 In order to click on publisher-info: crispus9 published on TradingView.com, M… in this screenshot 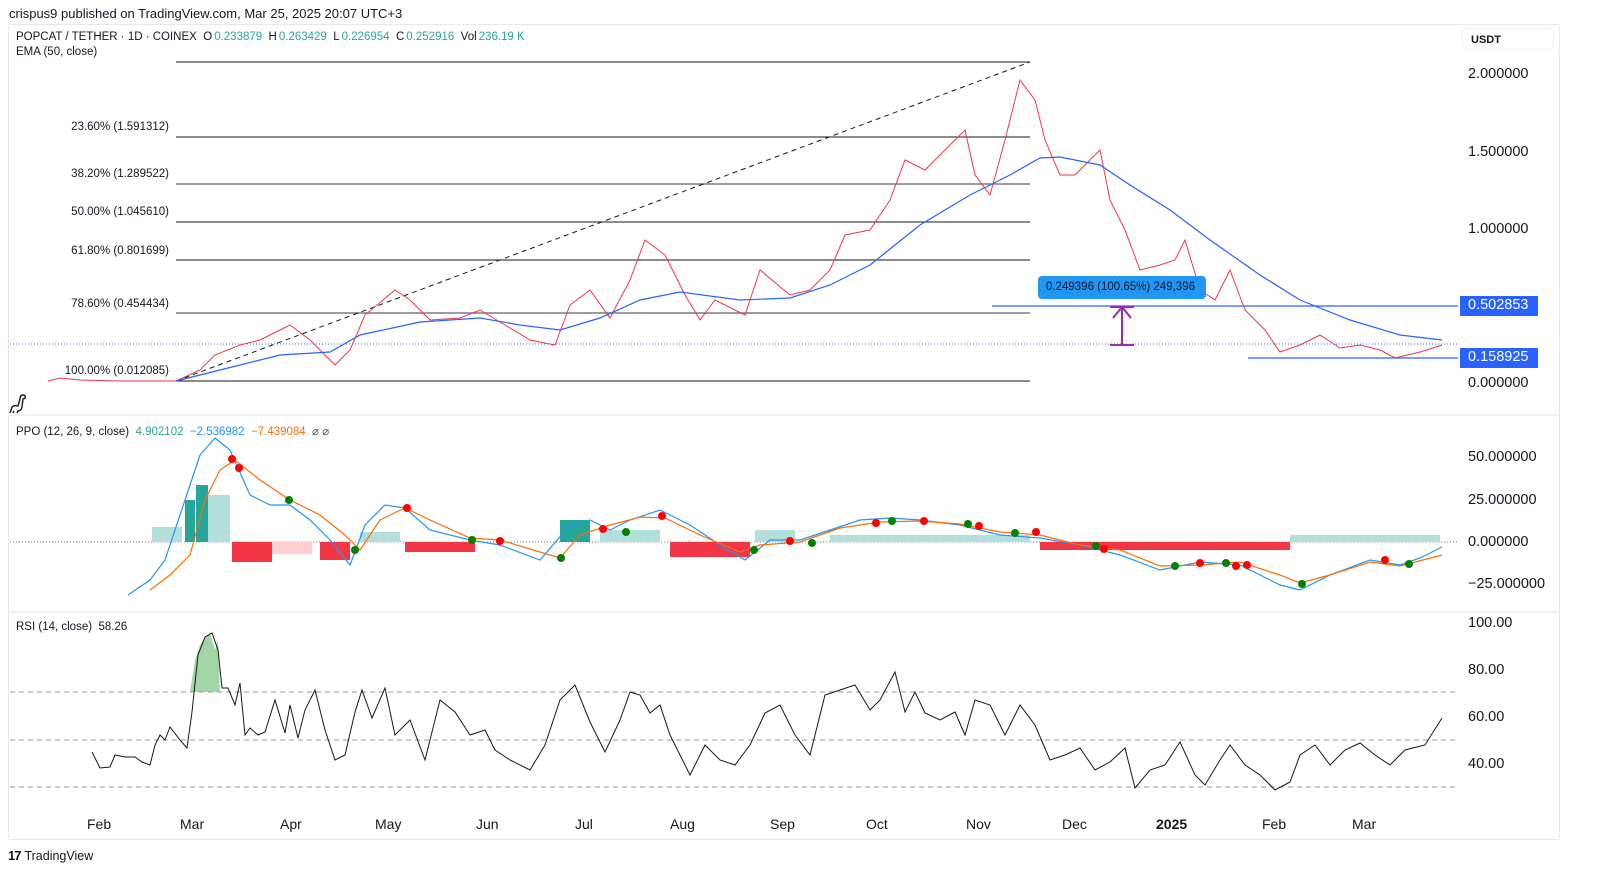, I will do `click(206, 13)`.